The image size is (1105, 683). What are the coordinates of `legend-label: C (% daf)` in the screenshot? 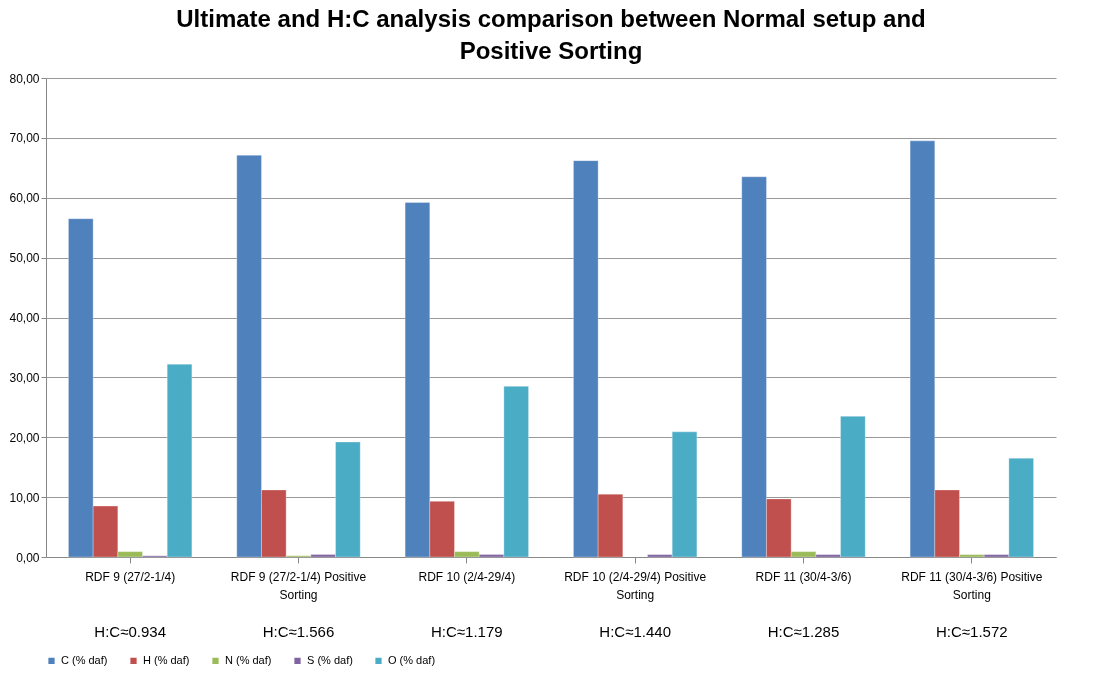 It's located at (84, 659).